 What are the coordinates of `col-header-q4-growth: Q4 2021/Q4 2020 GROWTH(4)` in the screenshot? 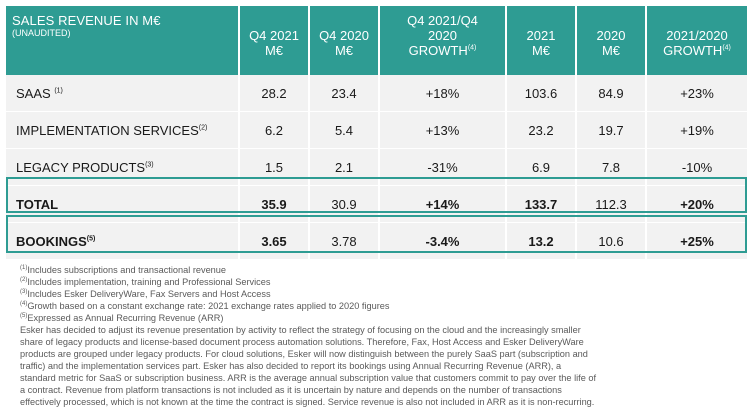 It's located at (443, 40).